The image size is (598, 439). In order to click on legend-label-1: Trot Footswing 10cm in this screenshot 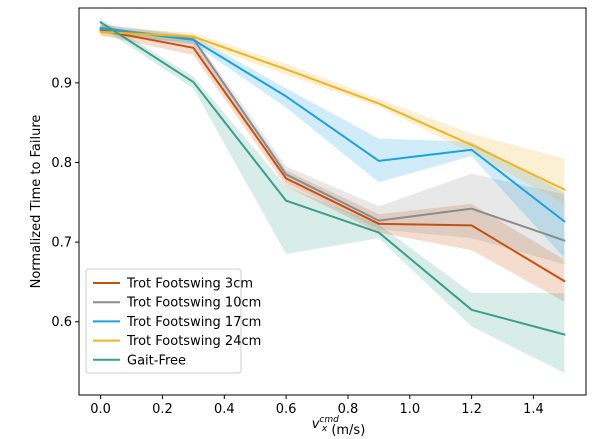, I will do `click(193, 303)`.